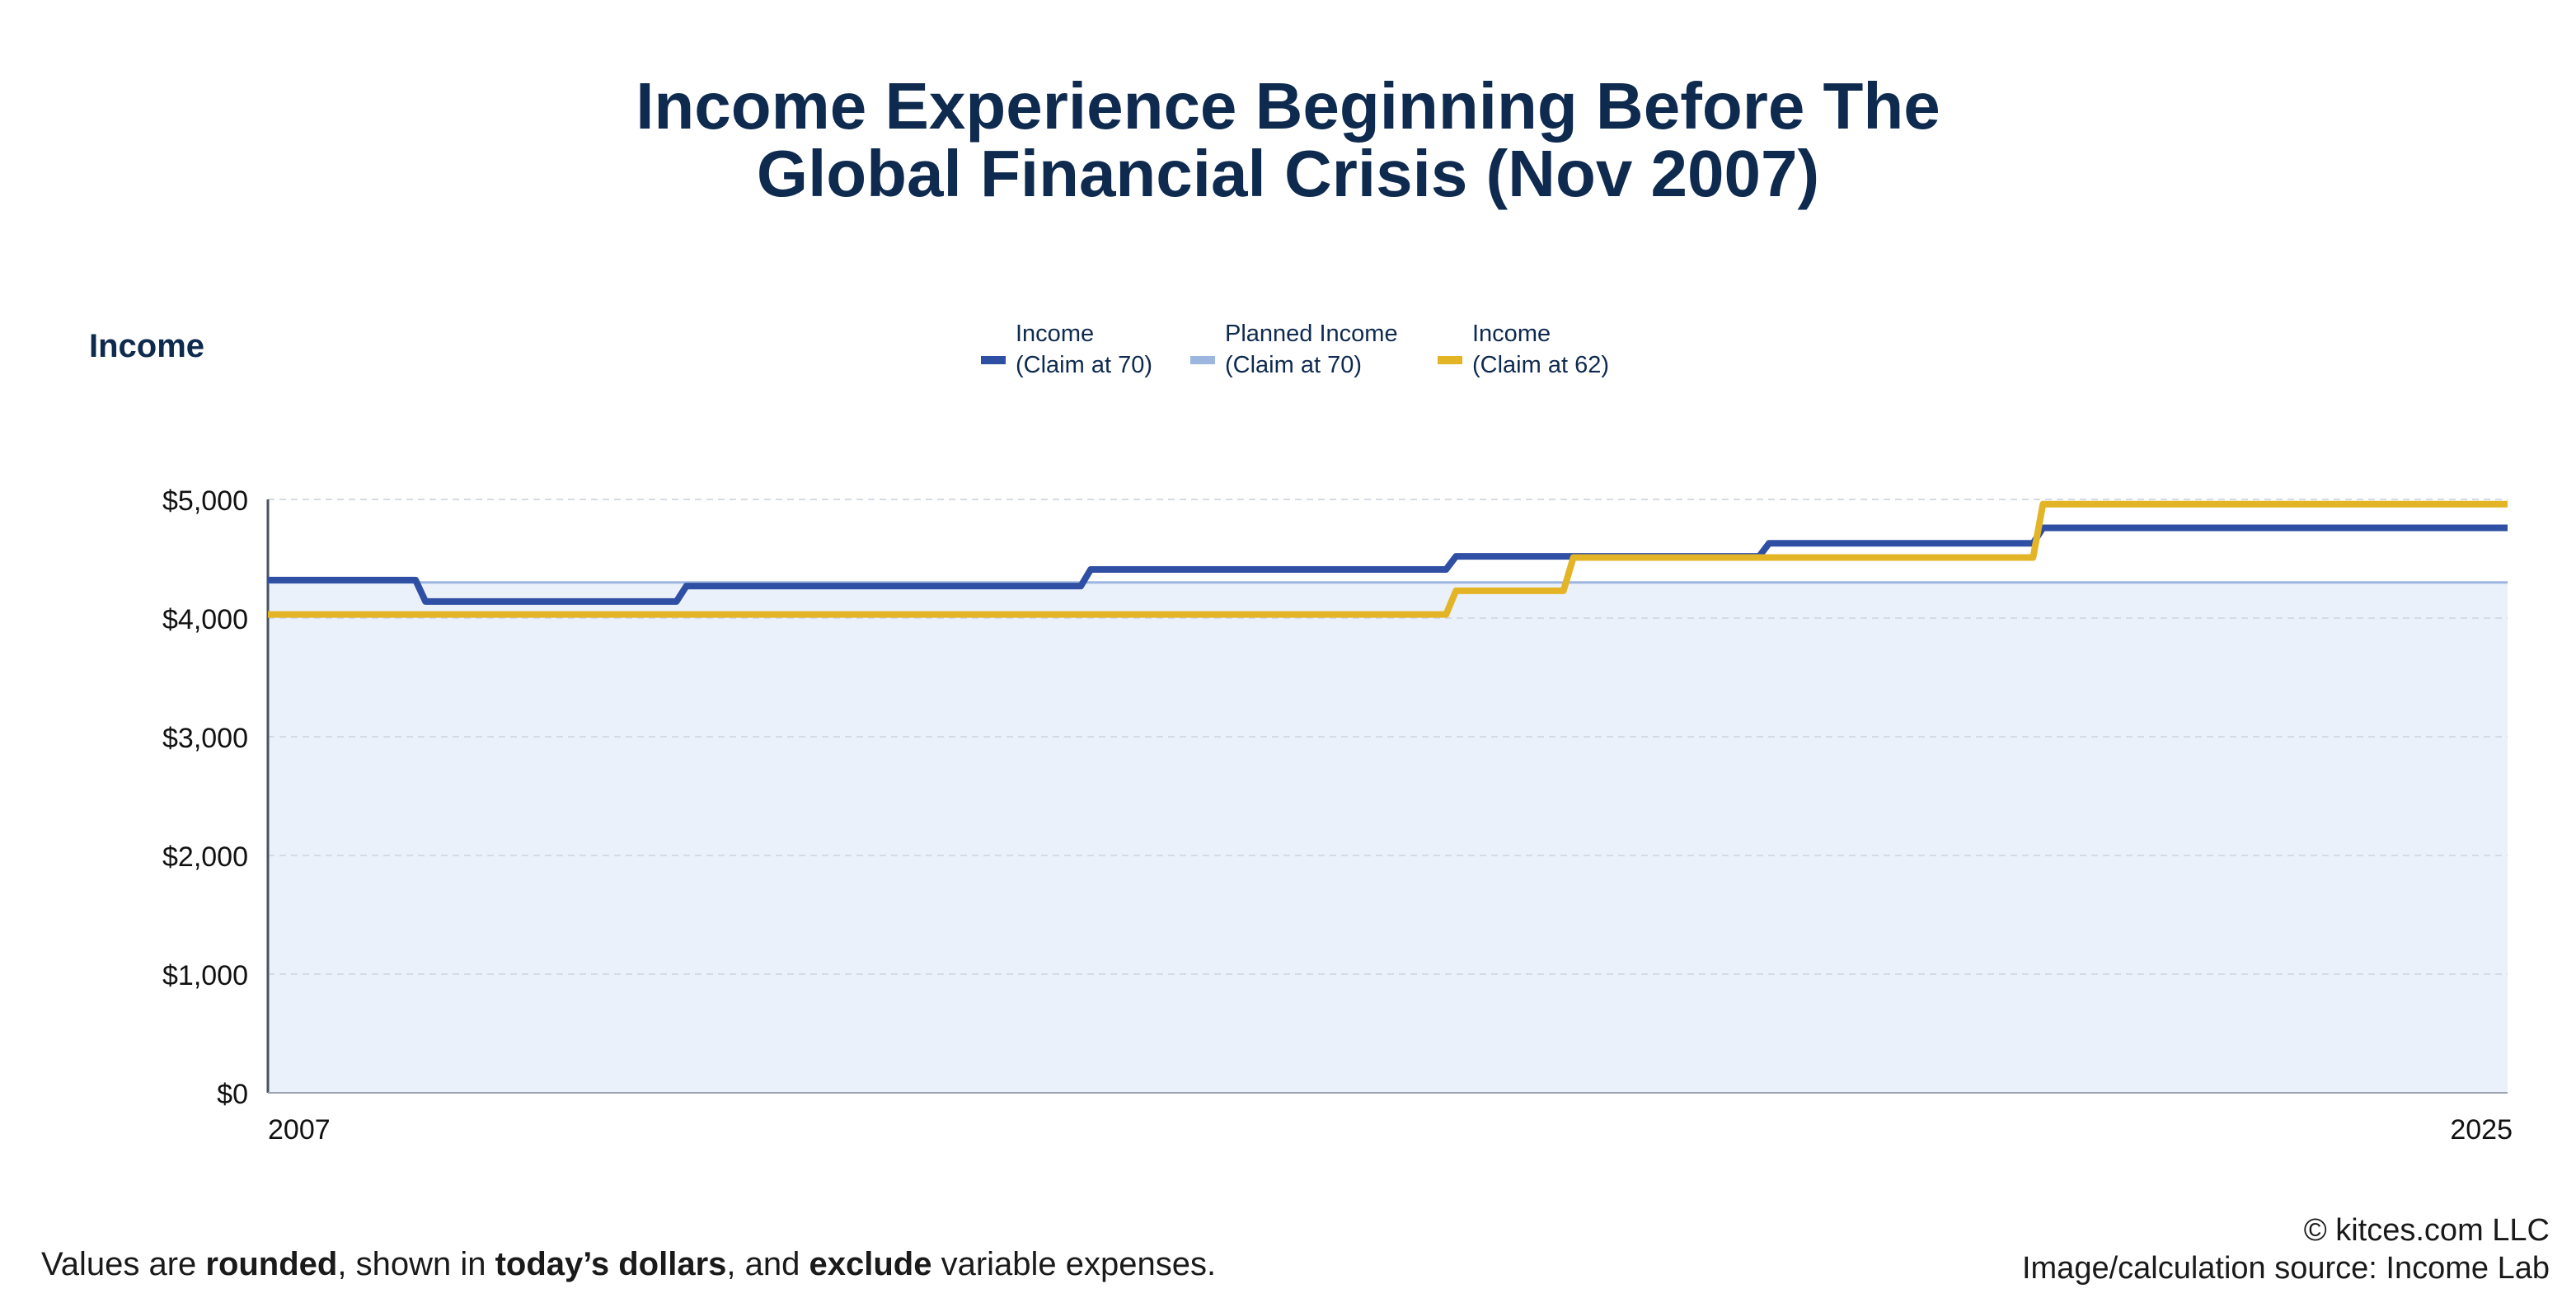 The width and height of the screenshot is (2576, 1312). Describe the element at coordinates (205, 501) in the screenshot. I see `y-tick-label: $5,000` at that location.